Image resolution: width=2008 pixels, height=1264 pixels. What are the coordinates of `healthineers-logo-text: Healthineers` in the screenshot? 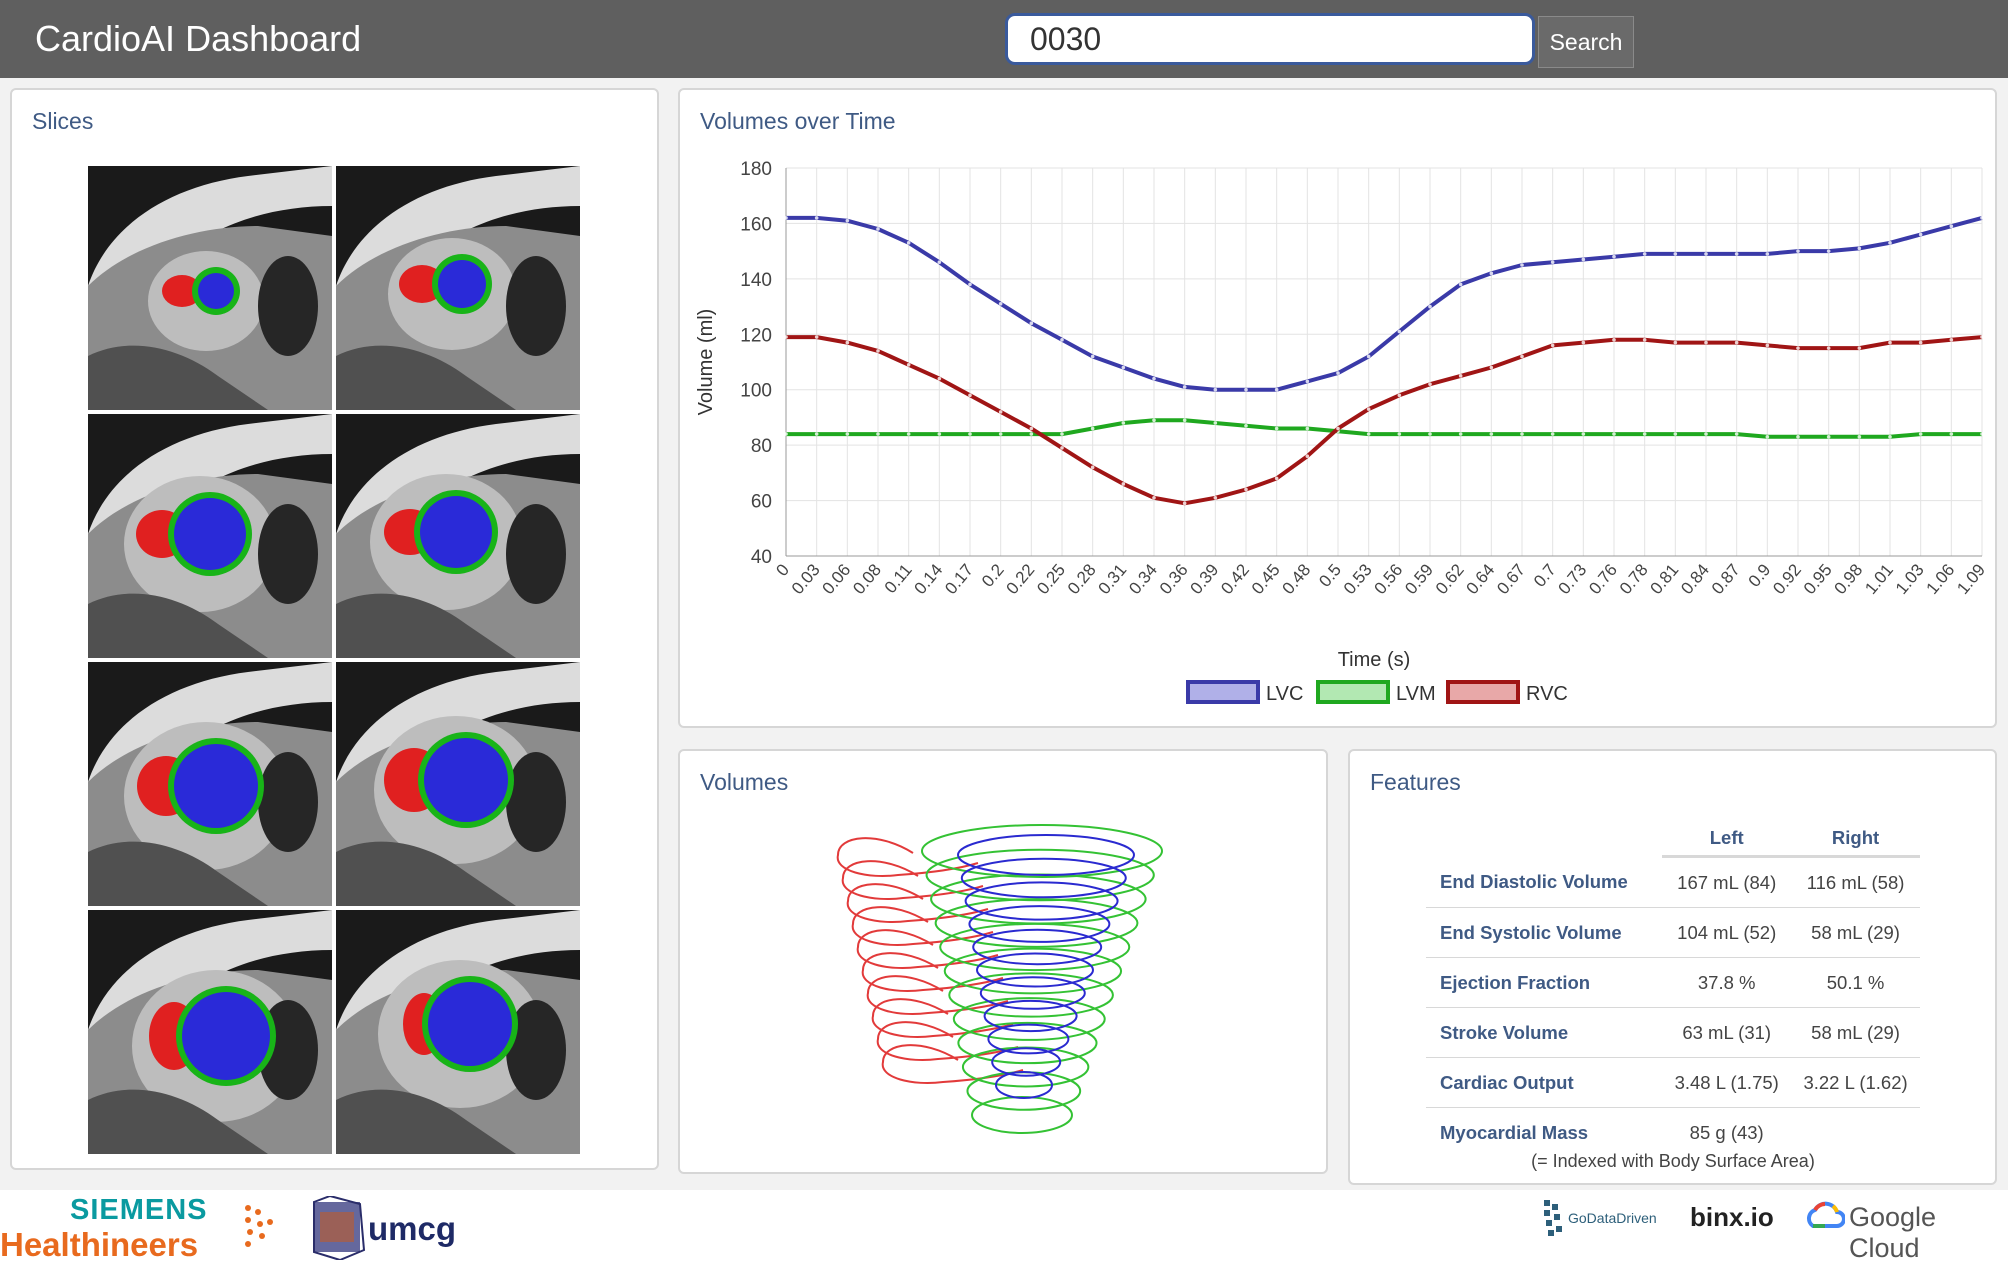 It's located at (99, 1244).